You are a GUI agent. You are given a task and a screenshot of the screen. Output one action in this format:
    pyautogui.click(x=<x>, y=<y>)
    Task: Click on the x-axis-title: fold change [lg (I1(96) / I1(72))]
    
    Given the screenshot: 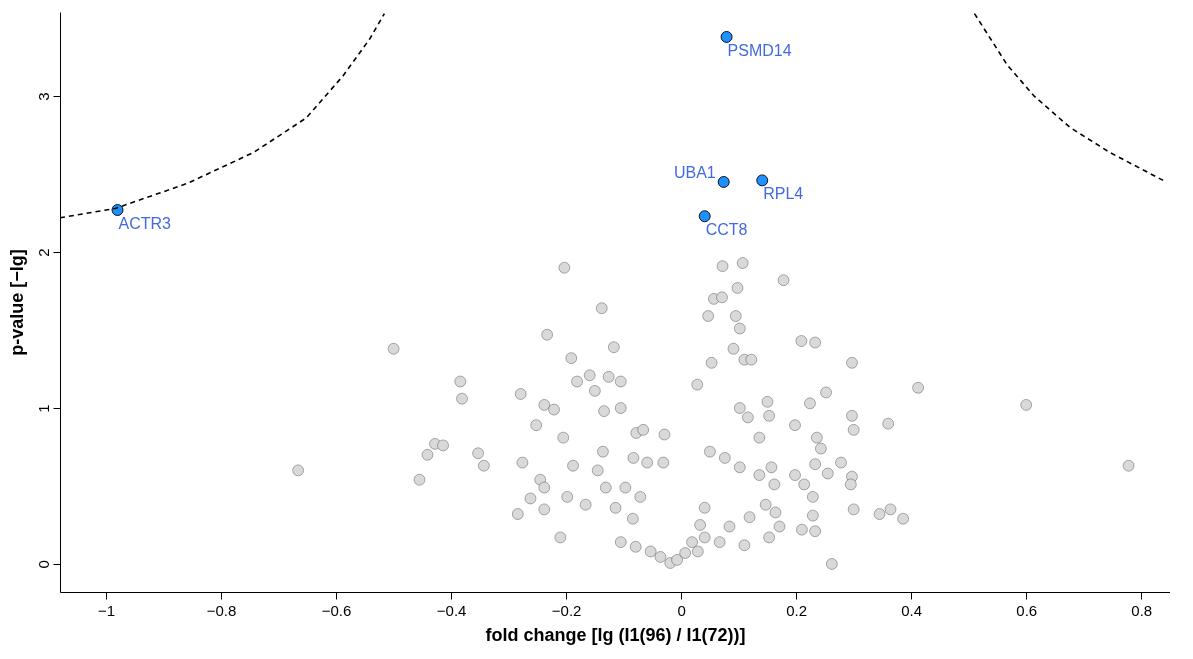 What is the action you would take?
    pyautogui.click(x=615, y=634)
    